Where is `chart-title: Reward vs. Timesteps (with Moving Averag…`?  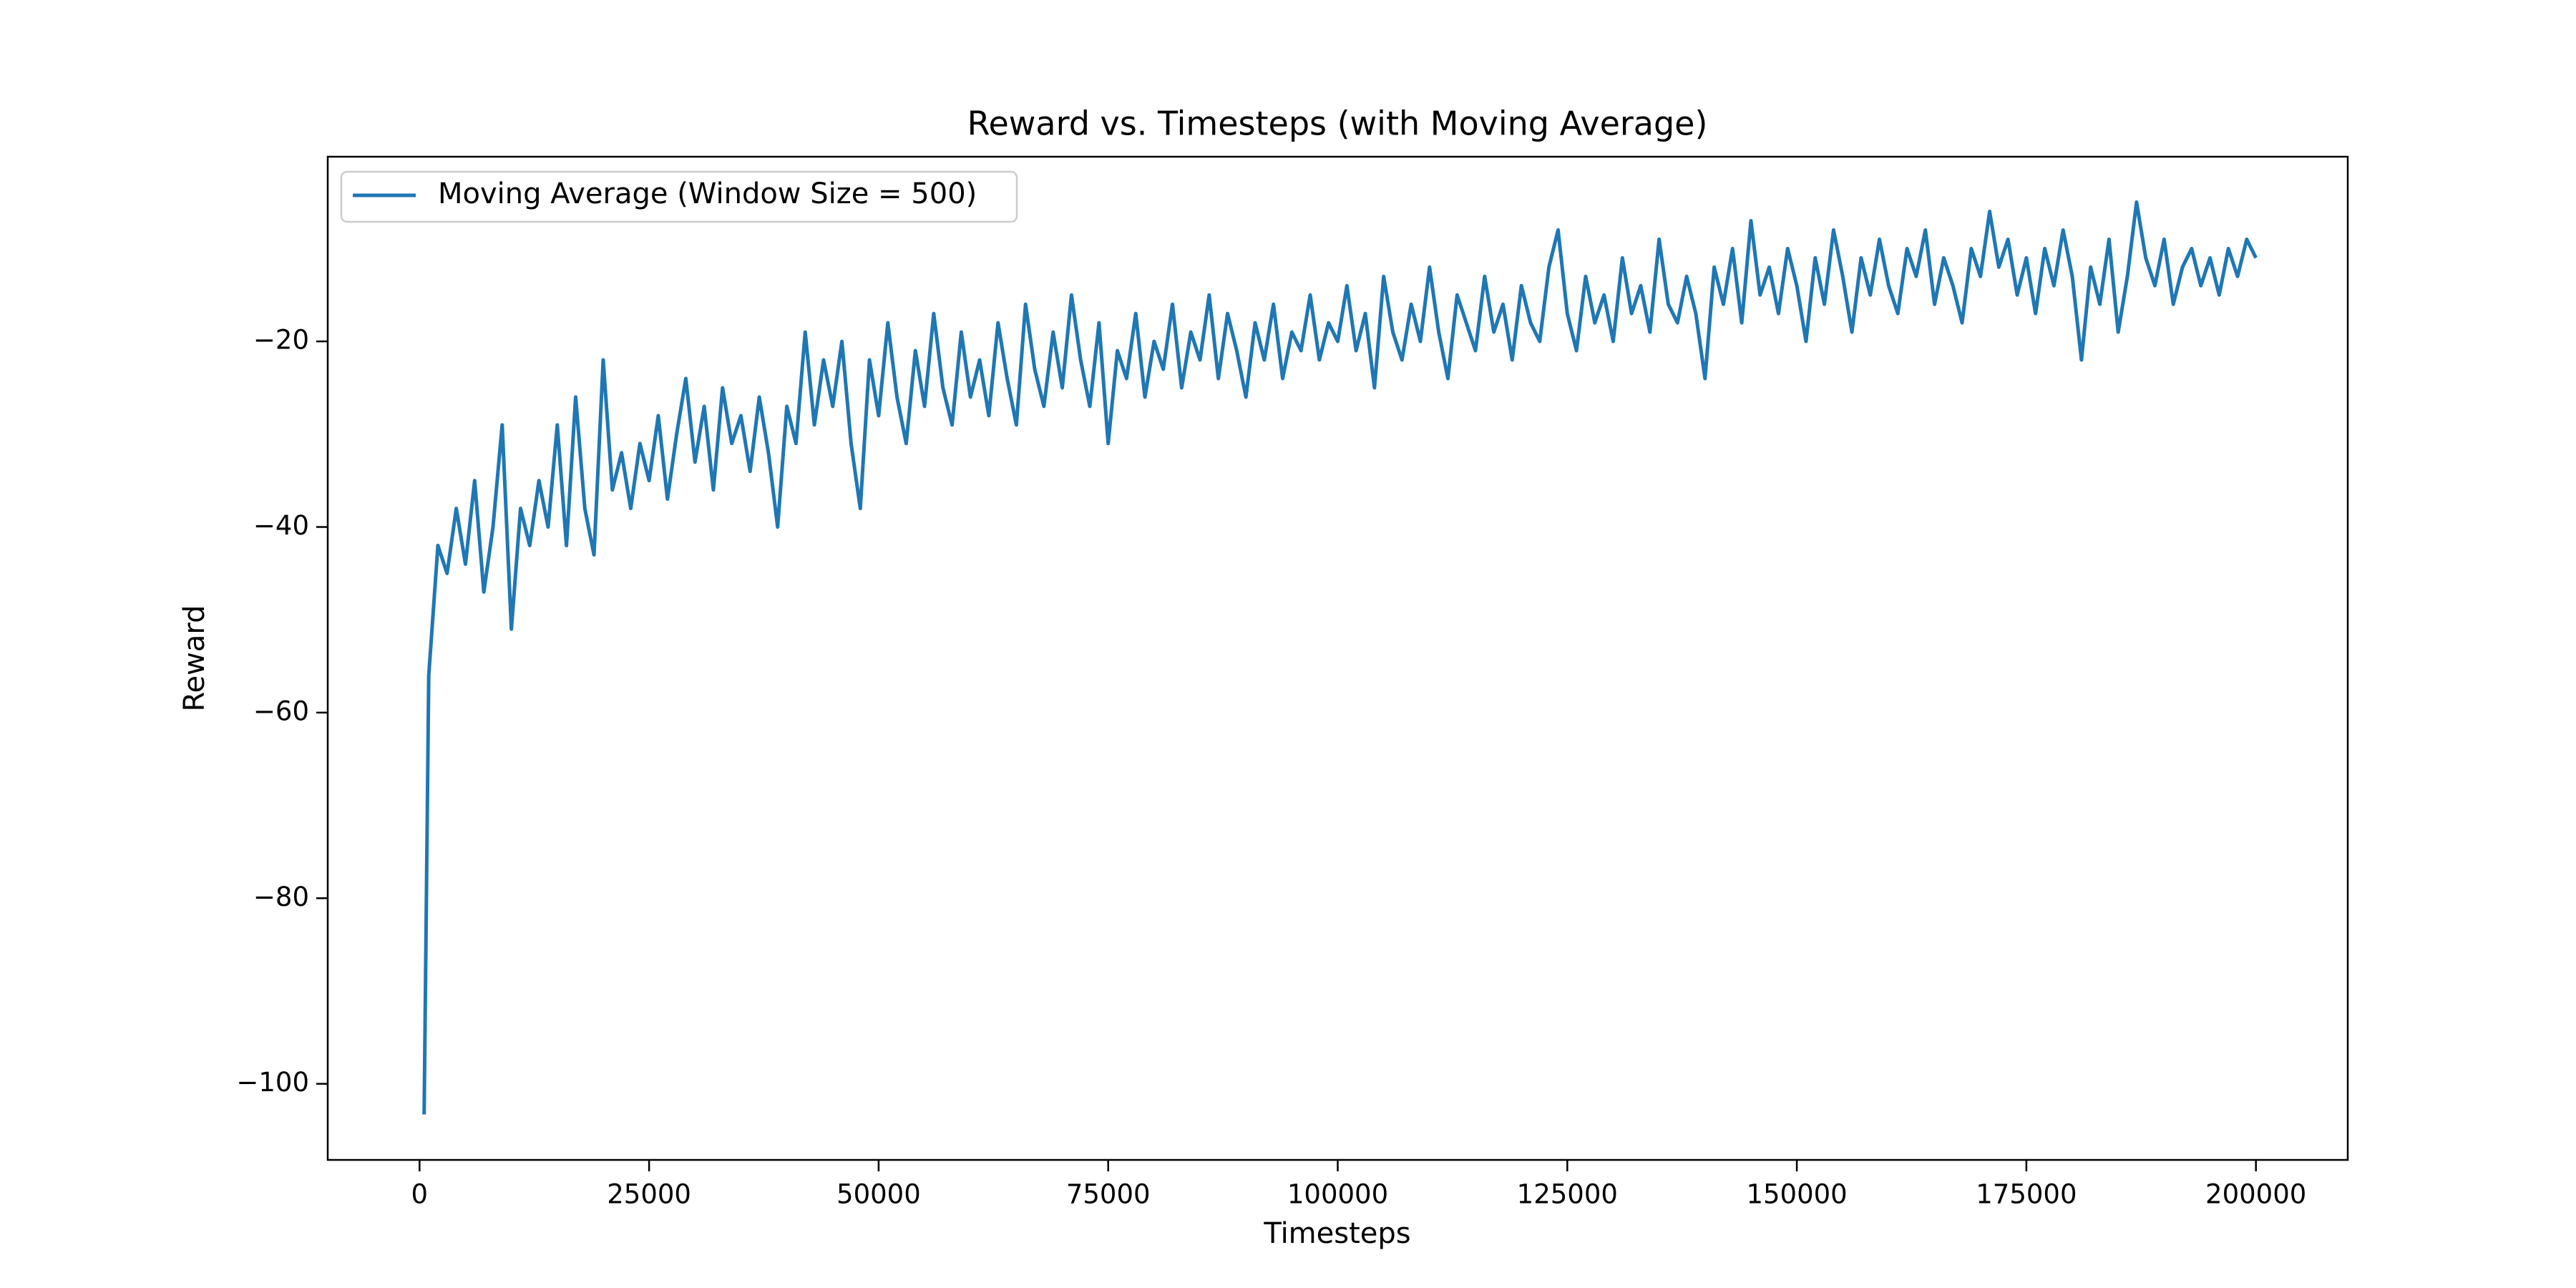
chart-title: Reward vs. Timesteps (with Moving Averag… is located at coordinates (1337, 123).